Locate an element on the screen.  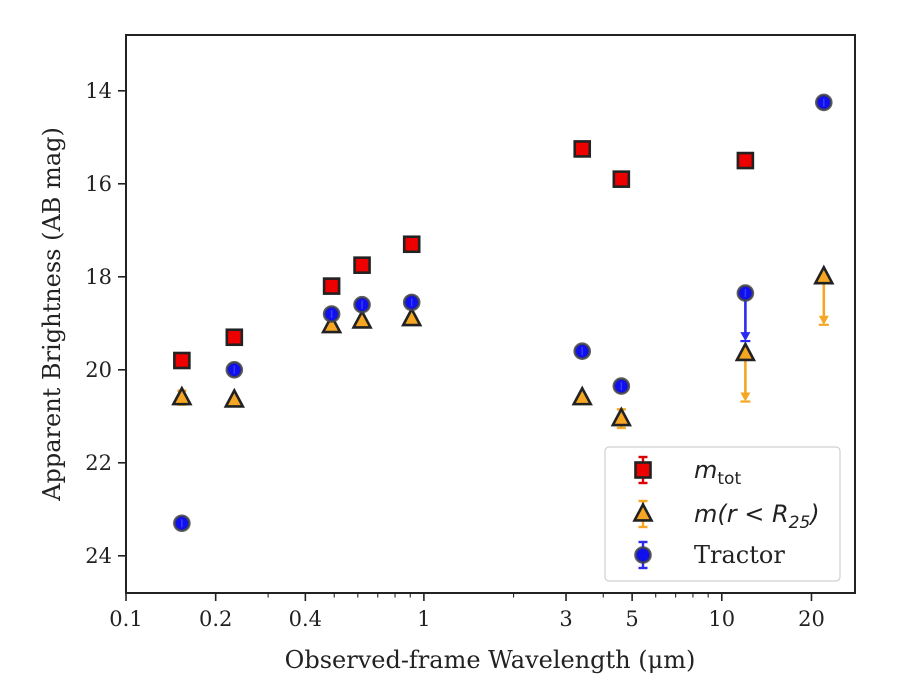
y-tick-label: 14 is located at coordinates (98, 91).